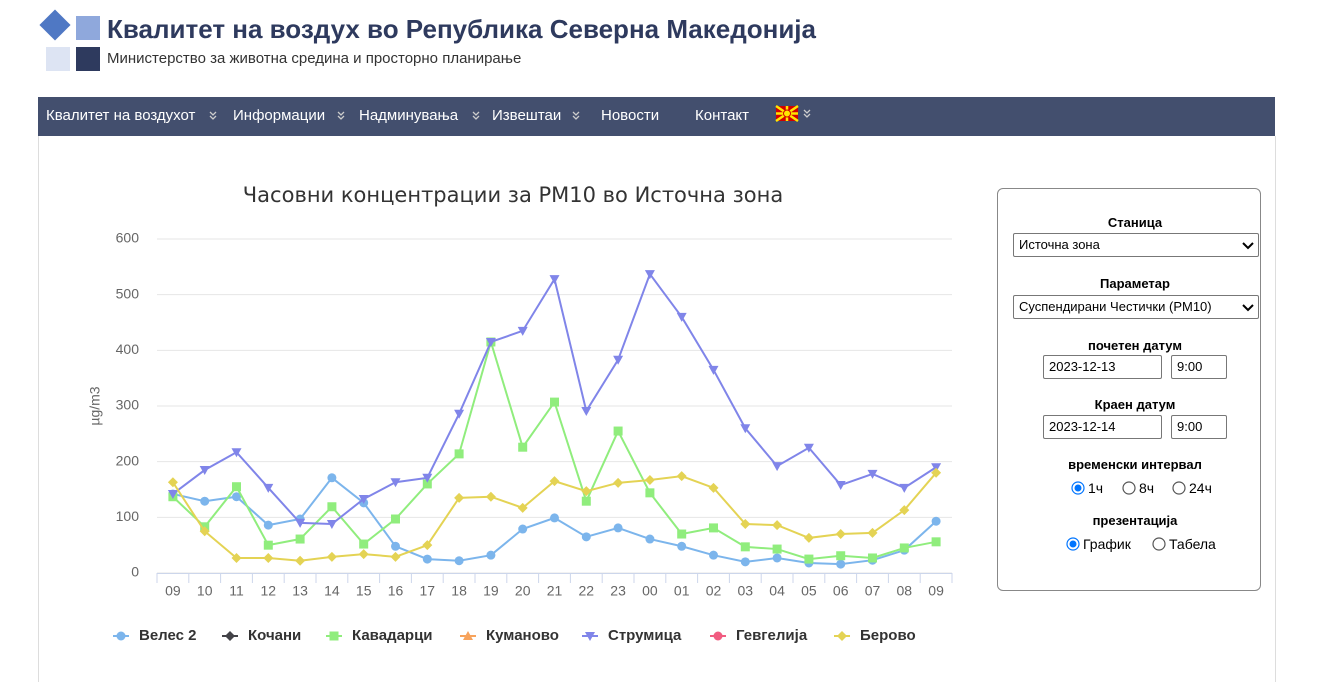 Image resolution: width=1322 pixels, height=682 pixels. What do you see at coordinates (1087, 488) in the screenshot?
I see `radio-option: 1ч` at bounding box center [1087, 488].